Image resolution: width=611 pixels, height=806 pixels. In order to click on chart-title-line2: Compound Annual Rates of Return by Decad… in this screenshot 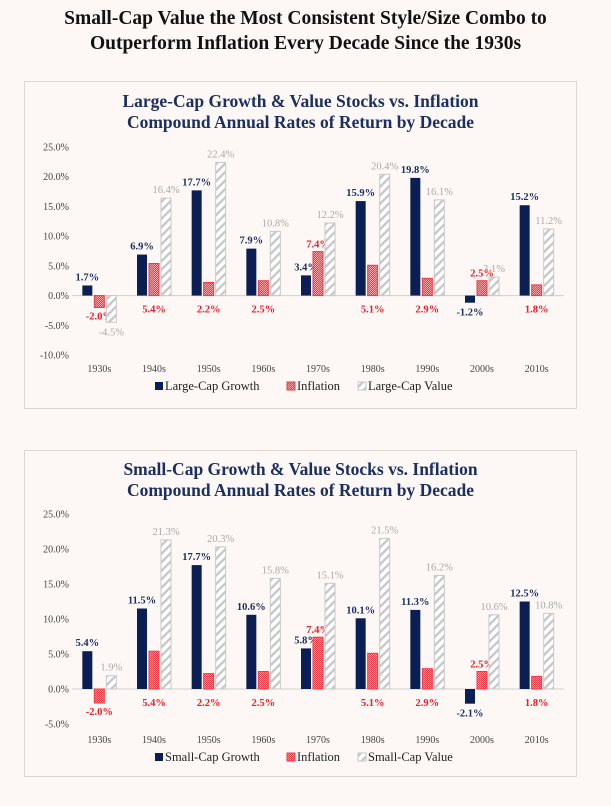, I will do `click(300, 490)`.